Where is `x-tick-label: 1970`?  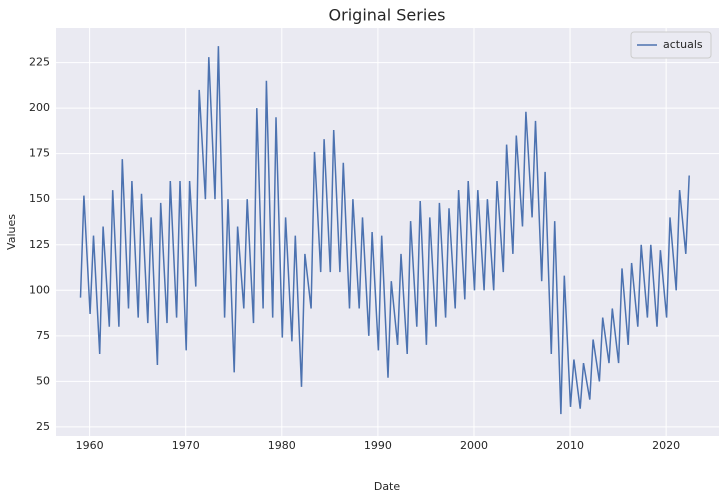 x-tick-label: 1970 is located at coordinates (186, 445).